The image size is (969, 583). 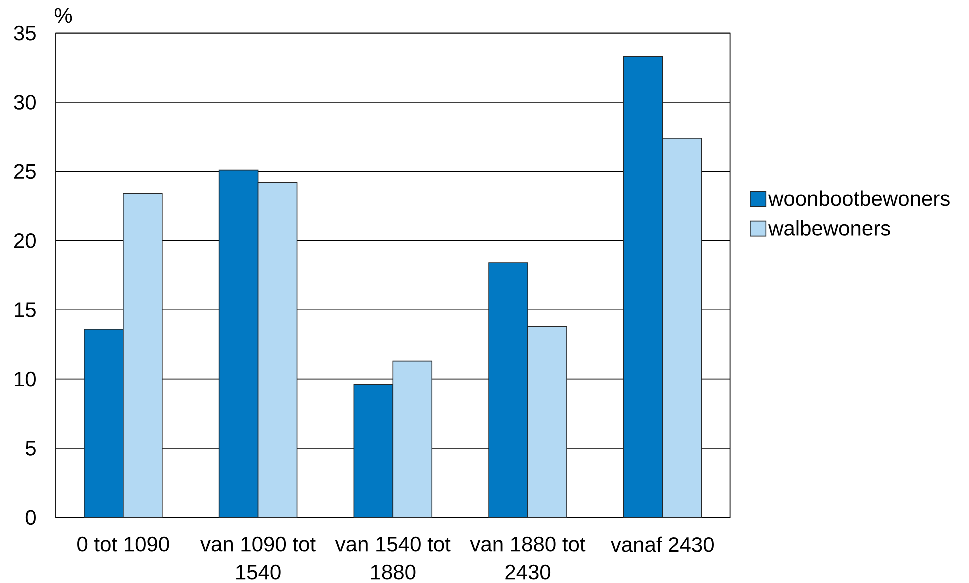 I want to click on y-tick-label: 10, so click(x=25, y=379).